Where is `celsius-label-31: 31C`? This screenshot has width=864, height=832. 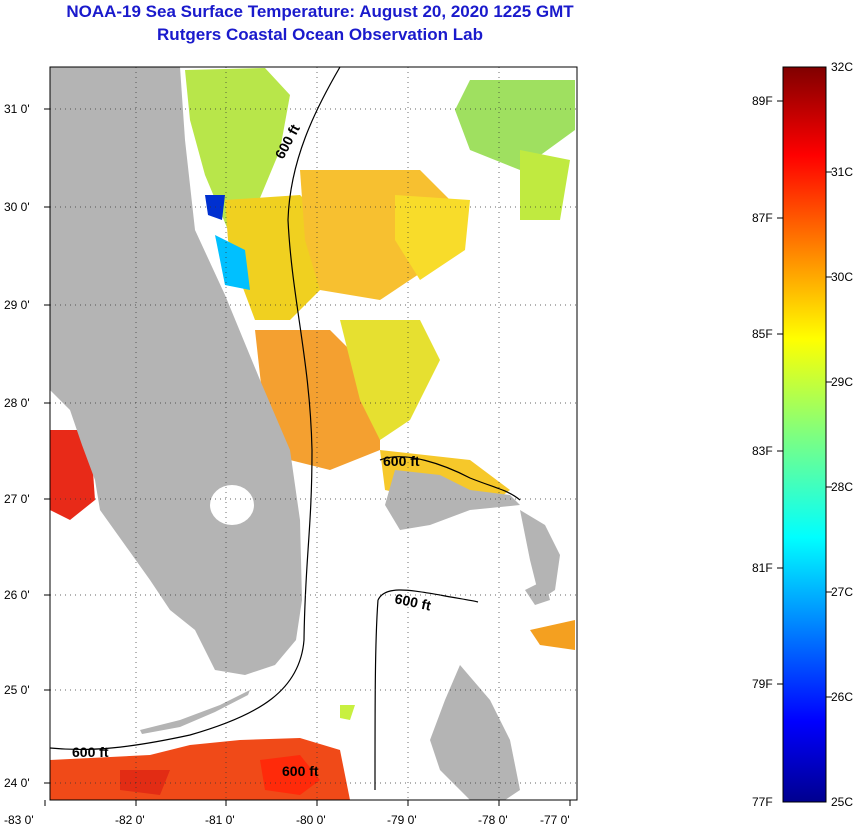 celsius-label-31: 31C is located at coordinates (842, 172).